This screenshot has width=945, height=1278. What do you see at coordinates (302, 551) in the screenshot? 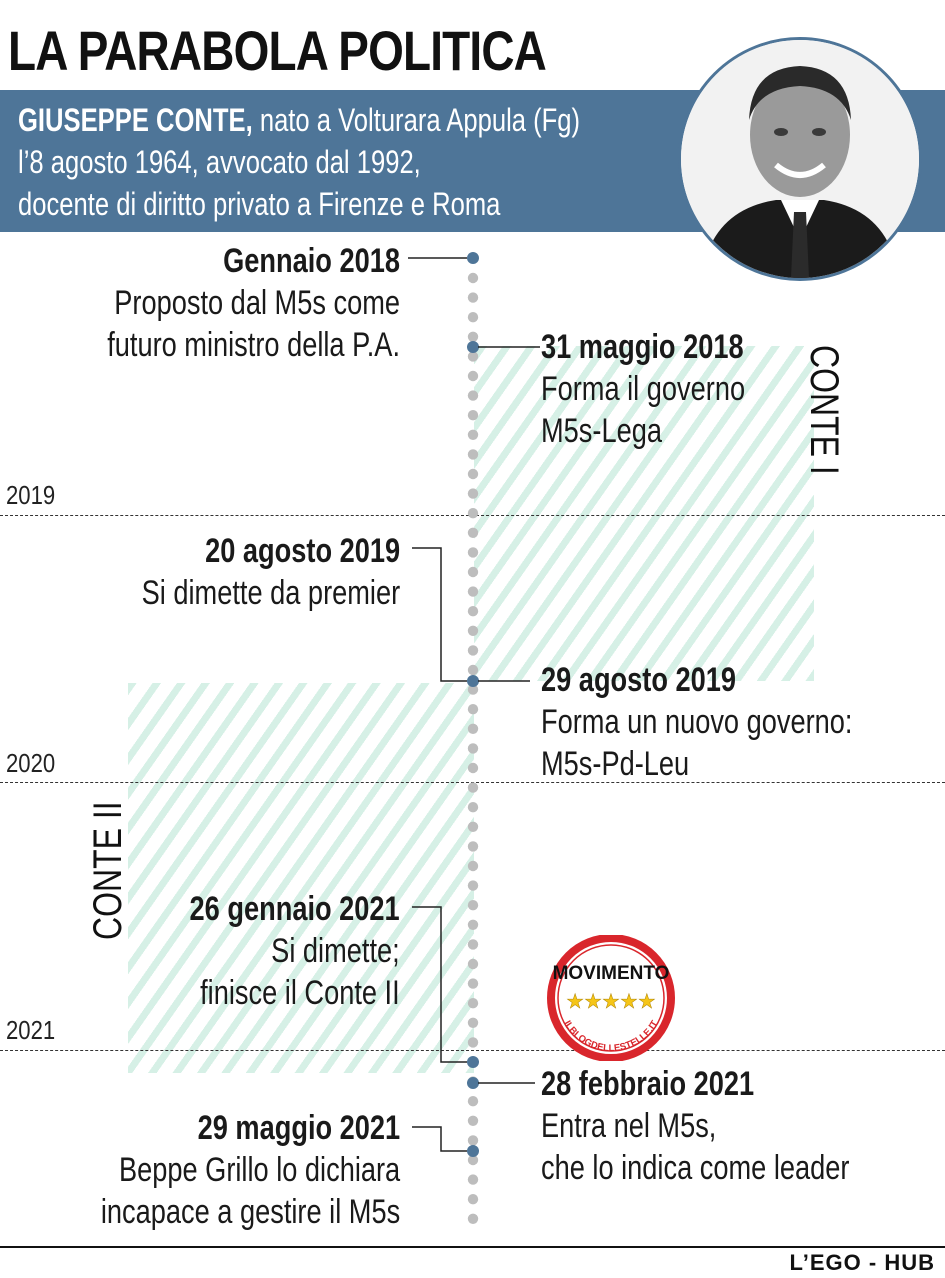
I see `event-date: 20 agosto 2019` at bounding box center [302, 551].